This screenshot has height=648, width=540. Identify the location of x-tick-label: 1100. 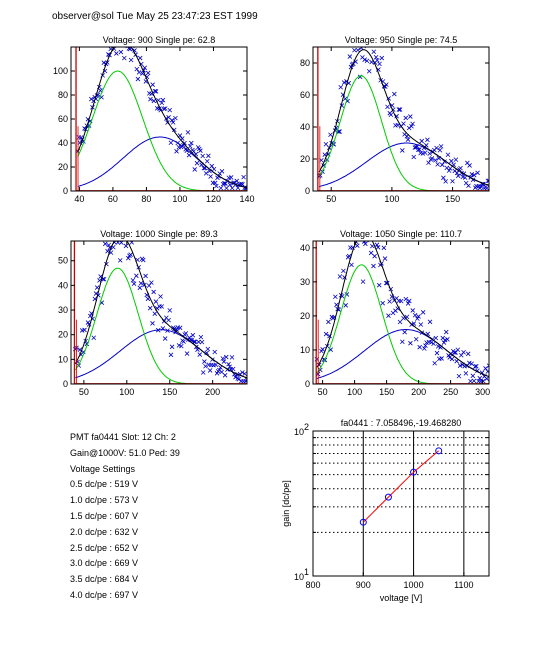
(463, 585).